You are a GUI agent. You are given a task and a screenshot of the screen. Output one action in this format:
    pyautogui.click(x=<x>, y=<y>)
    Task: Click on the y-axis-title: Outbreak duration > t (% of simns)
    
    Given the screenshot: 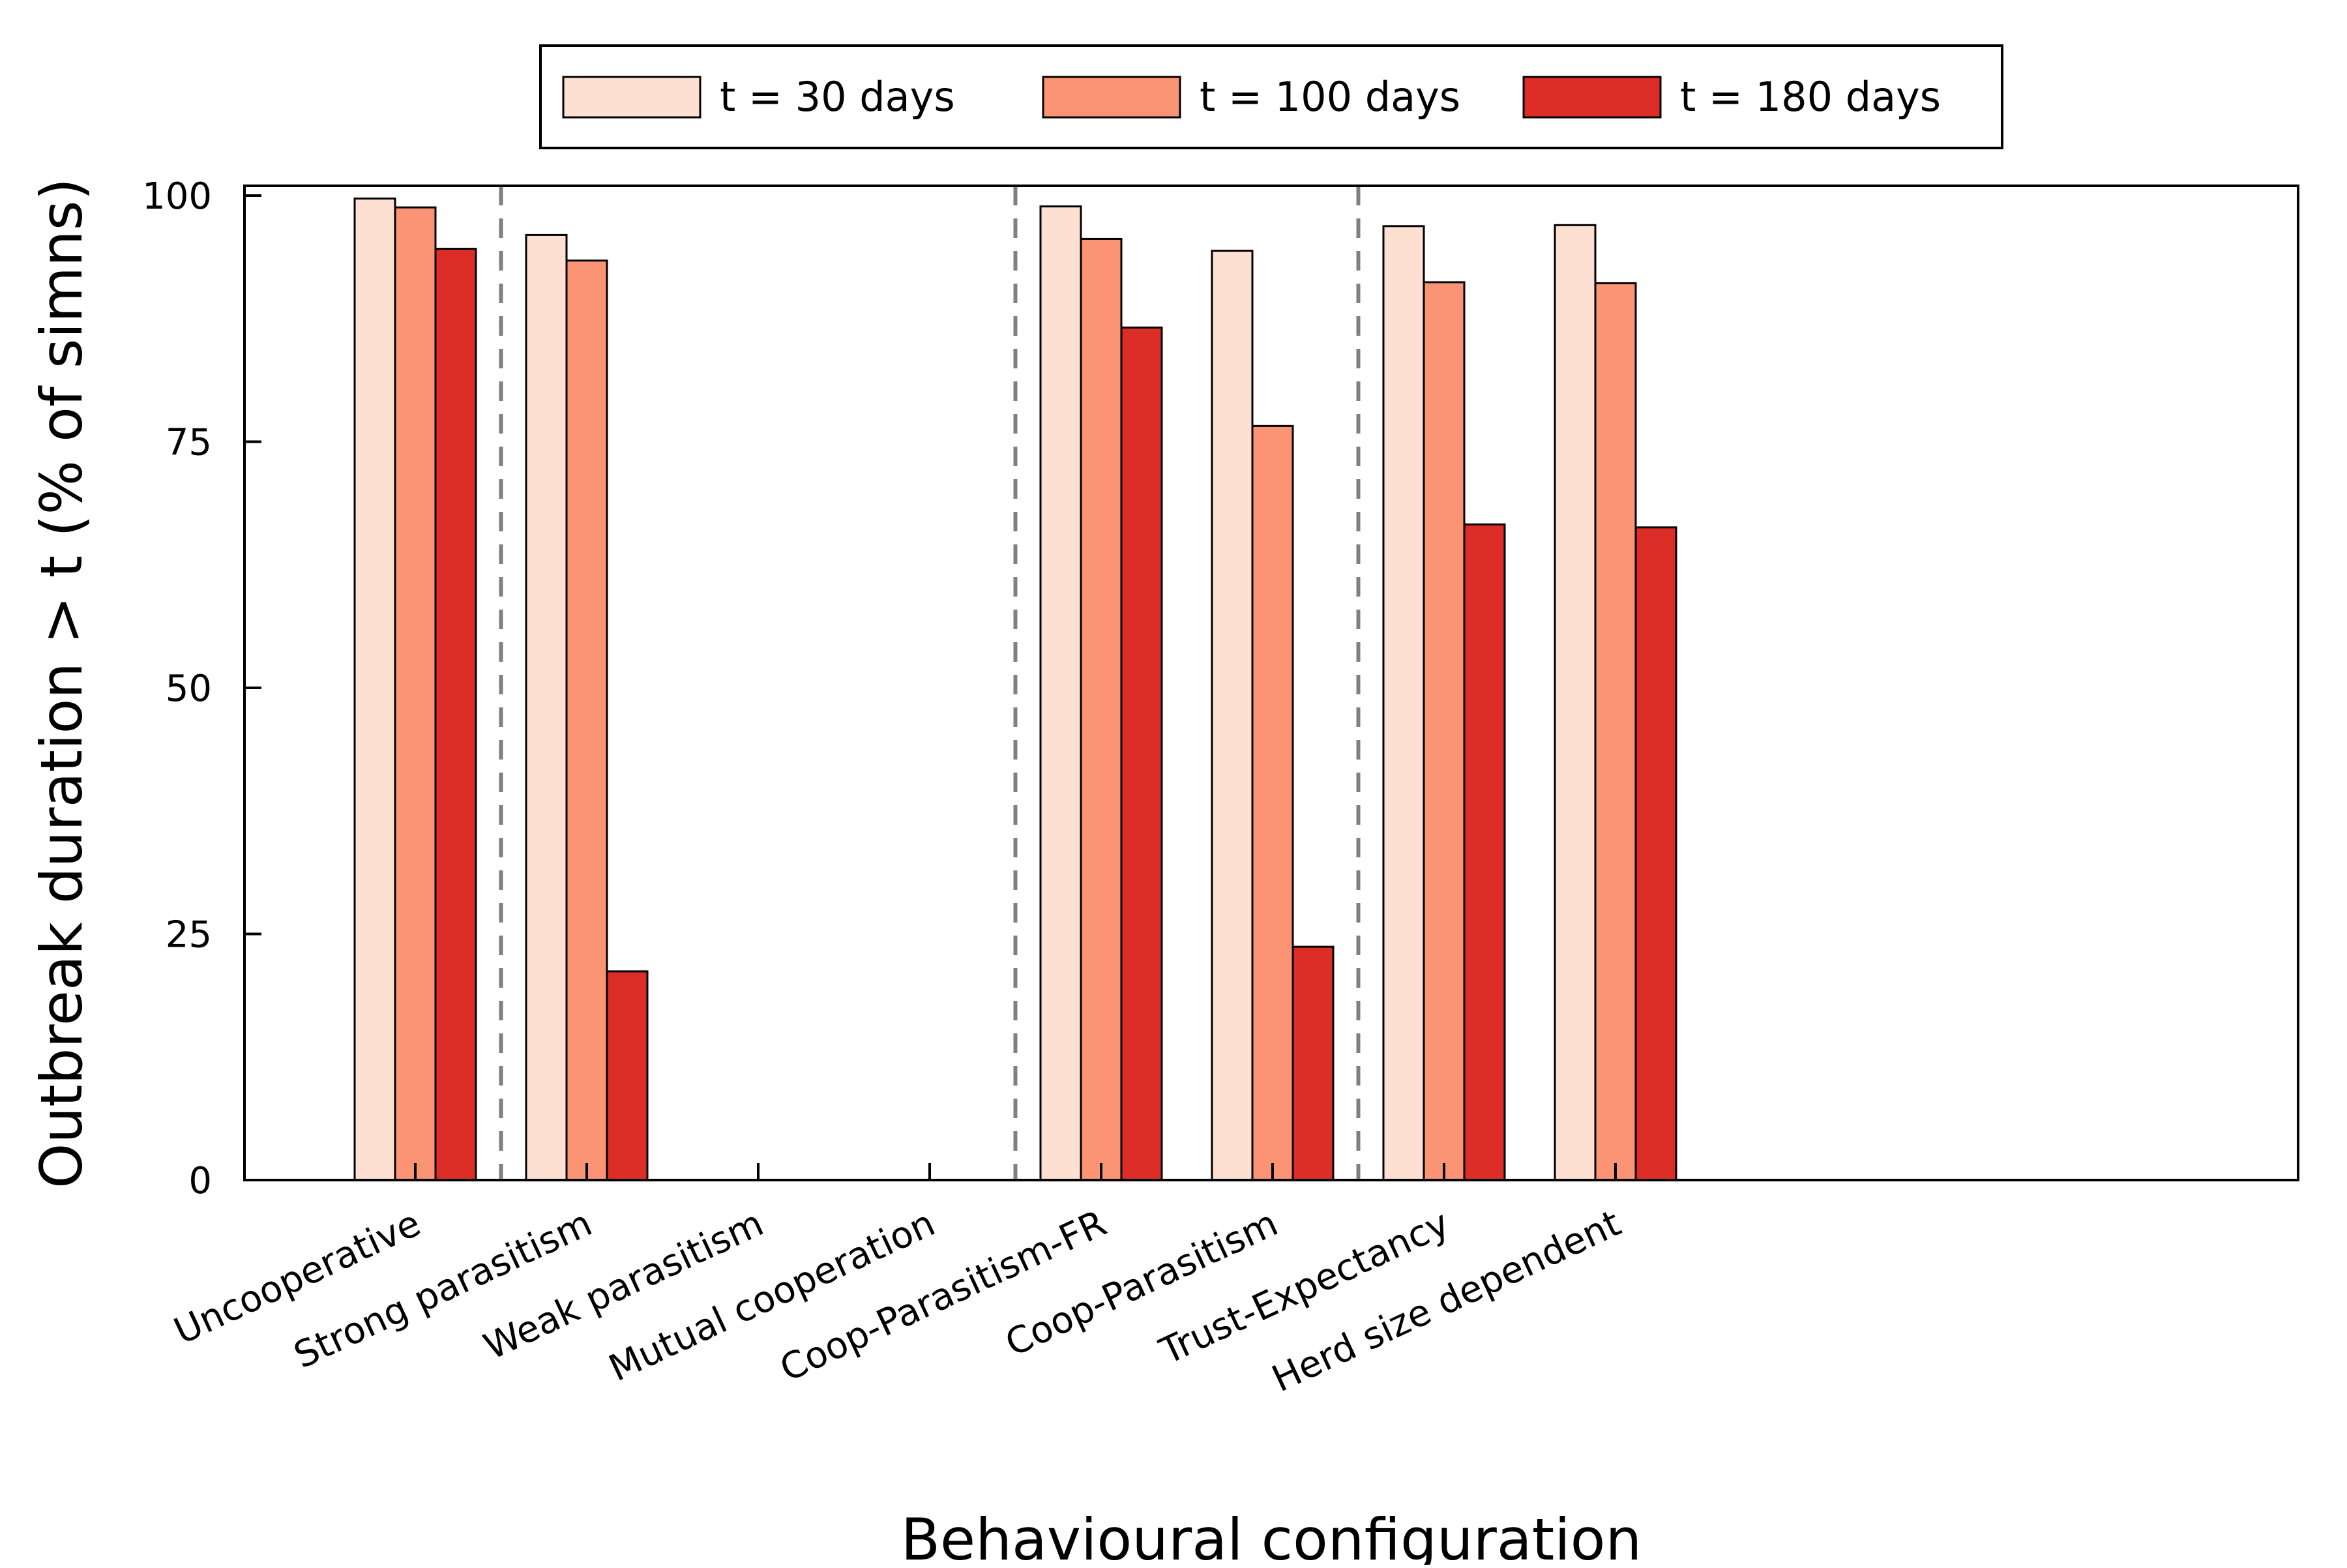 What is the action you would take?
    pyautogui.click(x=61, y=684)
    